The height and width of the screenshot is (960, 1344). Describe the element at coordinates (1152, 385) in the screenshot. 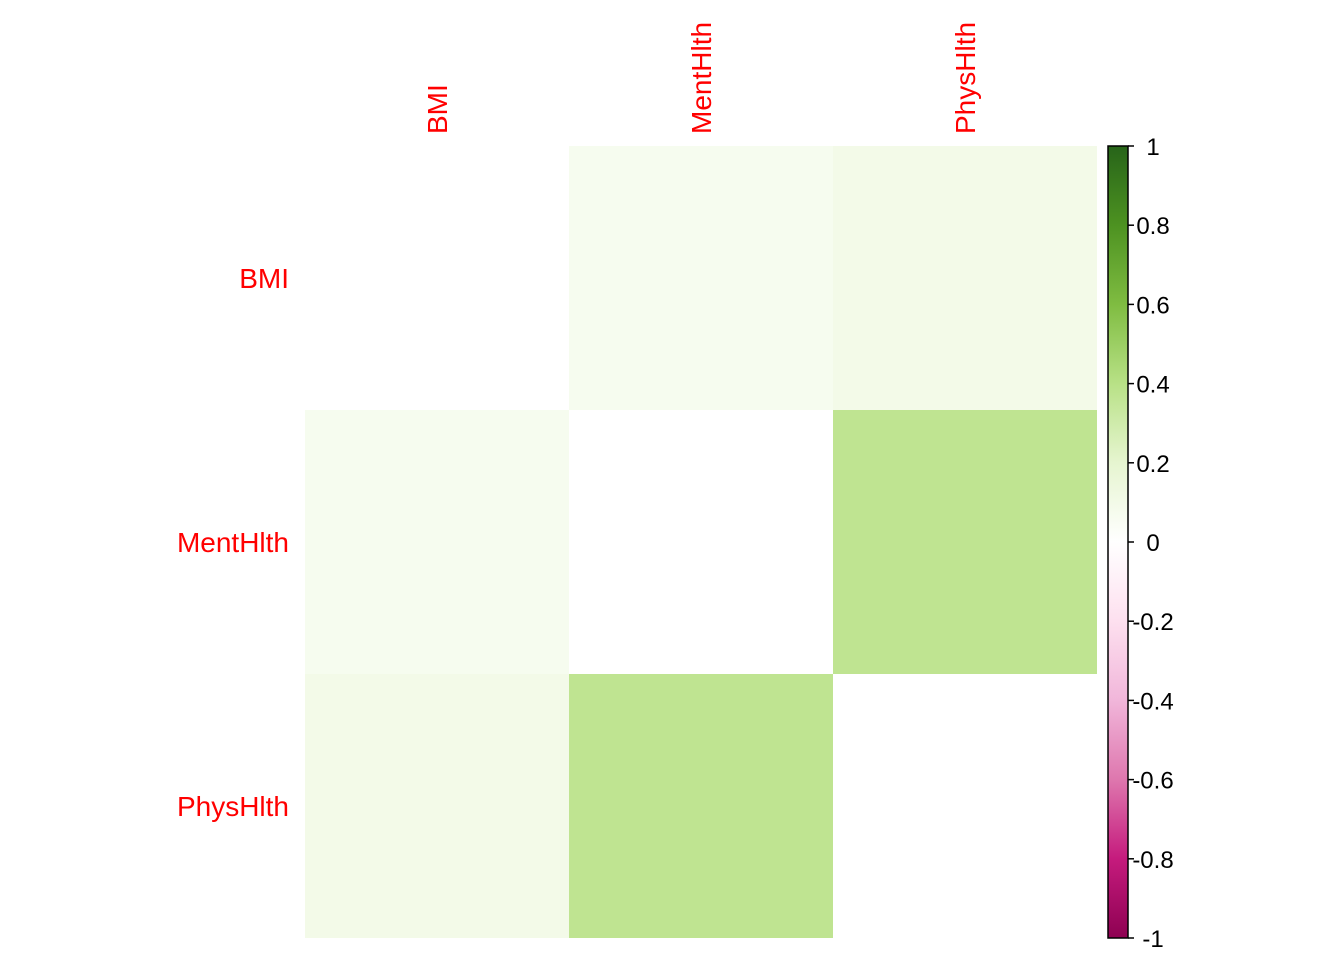

I see `colorbar-tick-label: 0.4` at that location.